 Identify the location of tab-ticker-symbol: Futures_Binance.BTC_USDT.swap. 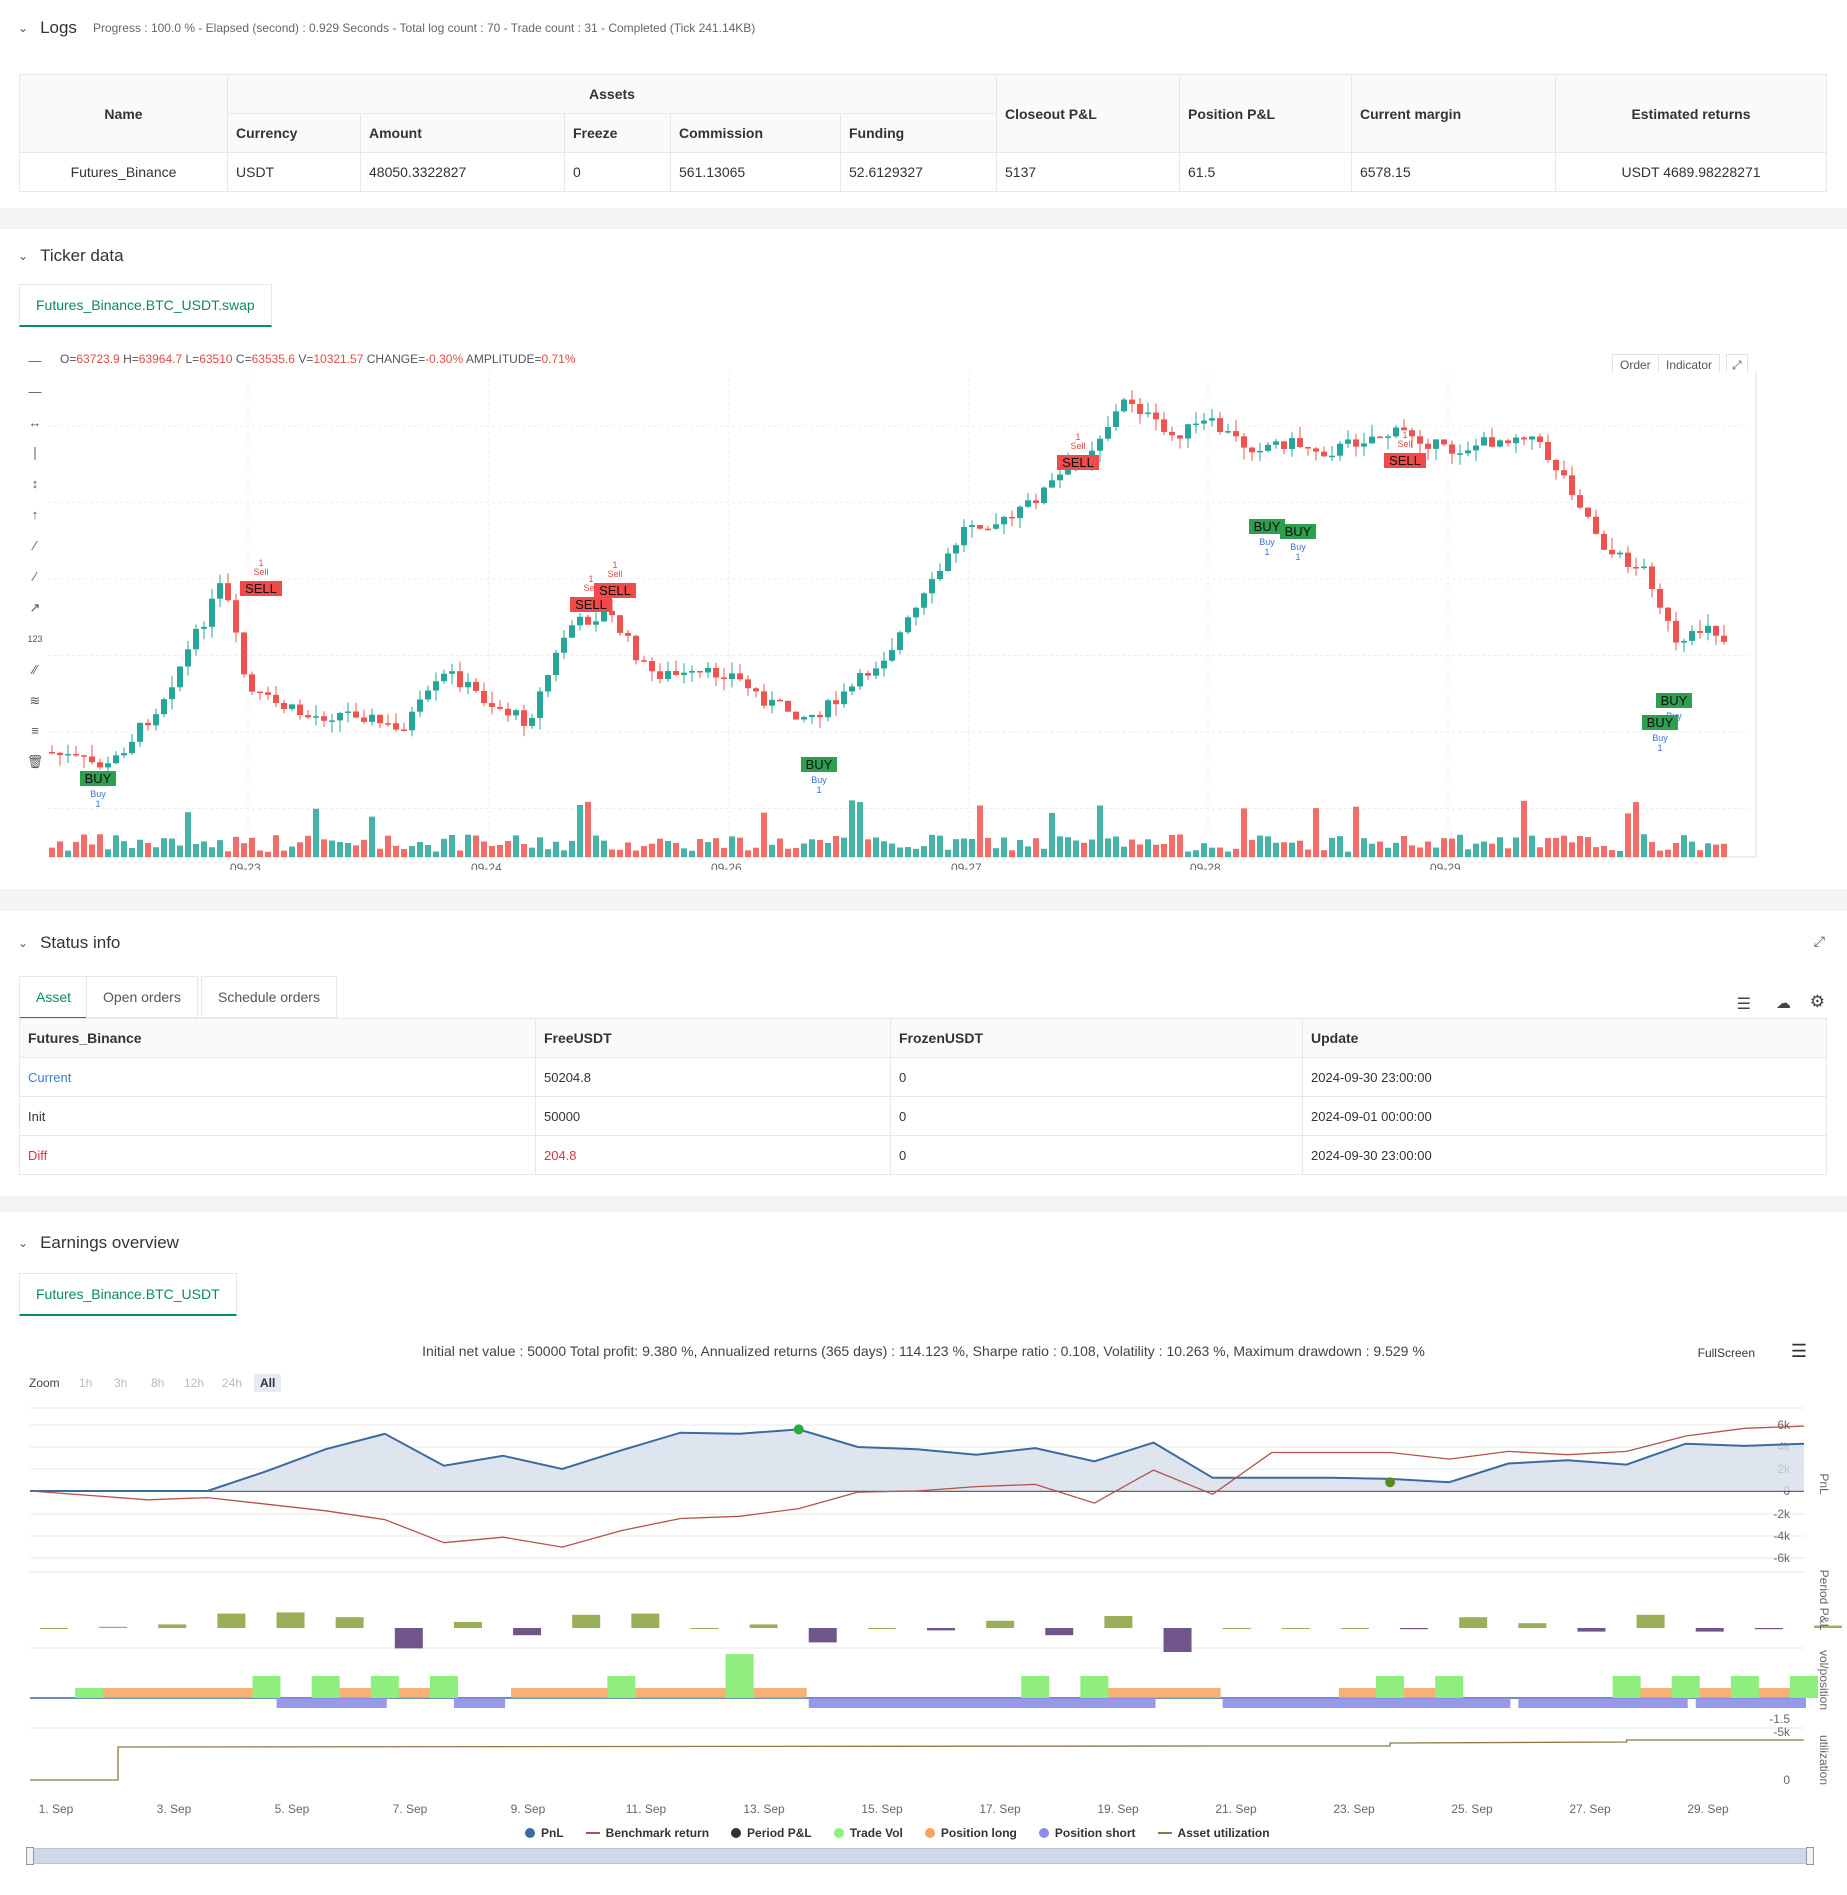
(145, 305).